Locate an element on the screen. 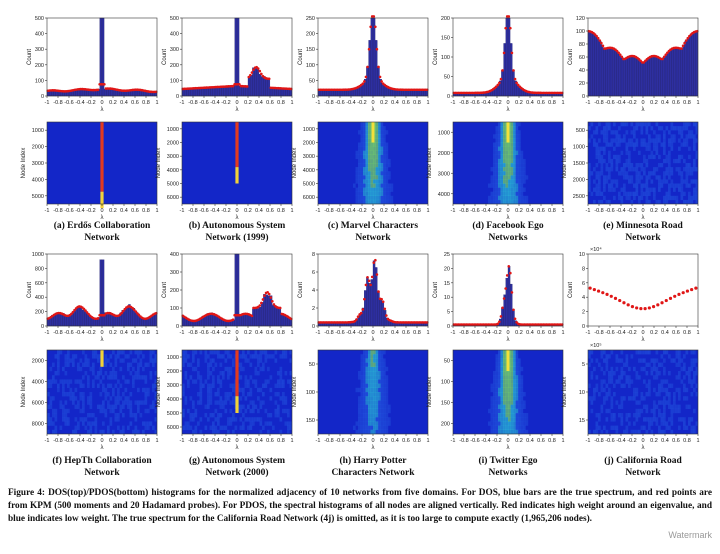 Image resolution: width=720 pixels, height=554 pixels. dos-ytick-label: 4 is located at coordinates (583, 298).